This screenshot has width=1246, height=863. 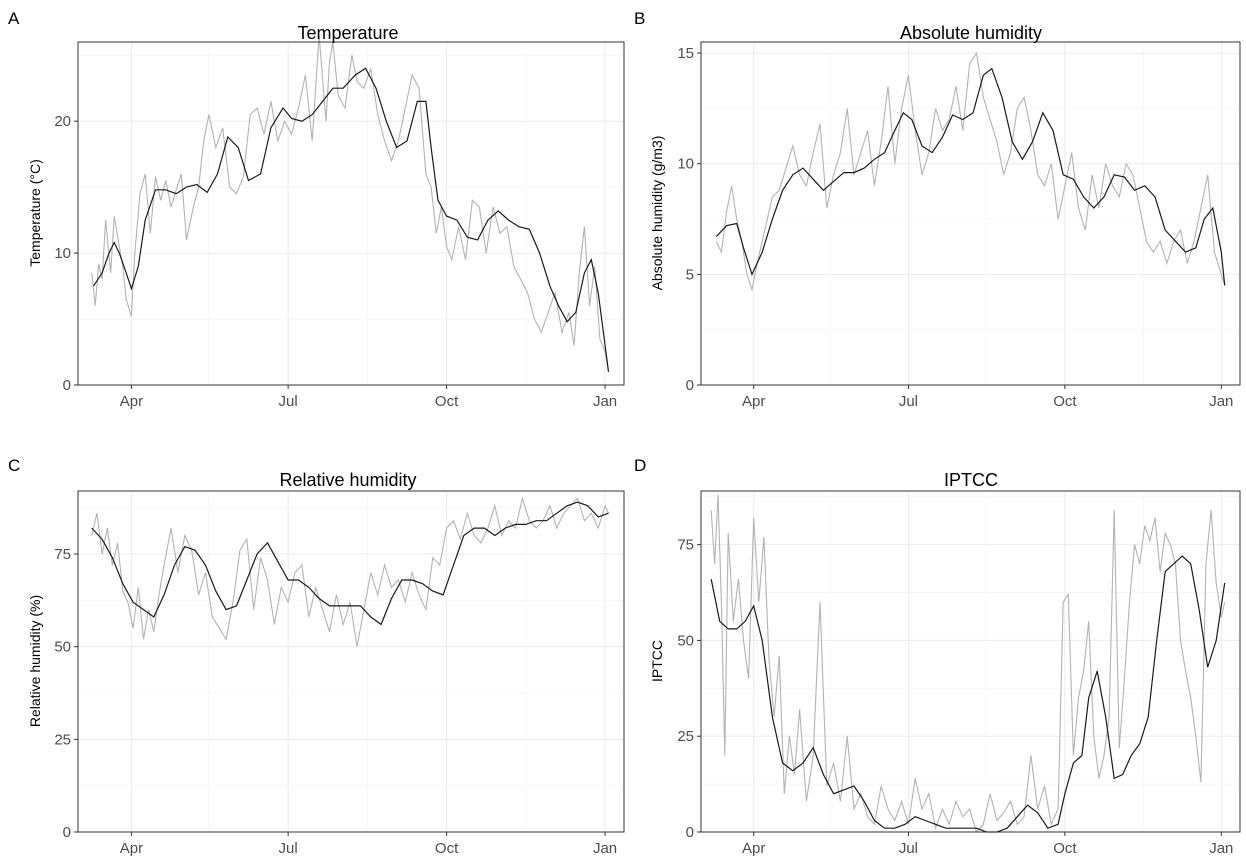 I want to click on y-tick-label: 5, so click(x=690, y=274).